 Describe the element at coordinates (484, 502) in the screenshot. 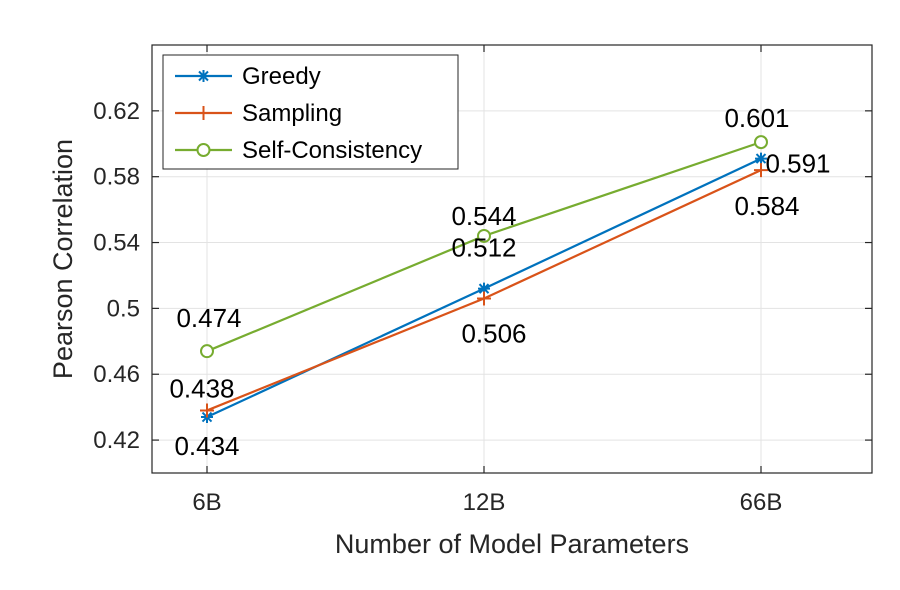

I see `x-tick-label: 12B` at that location.